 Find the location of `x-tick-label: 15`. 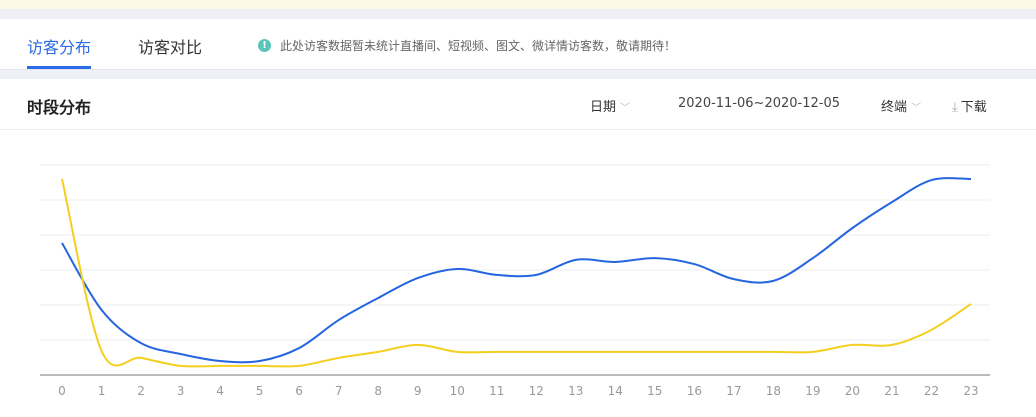

x-tick-label: 15 is located at coordinates (654, 391).